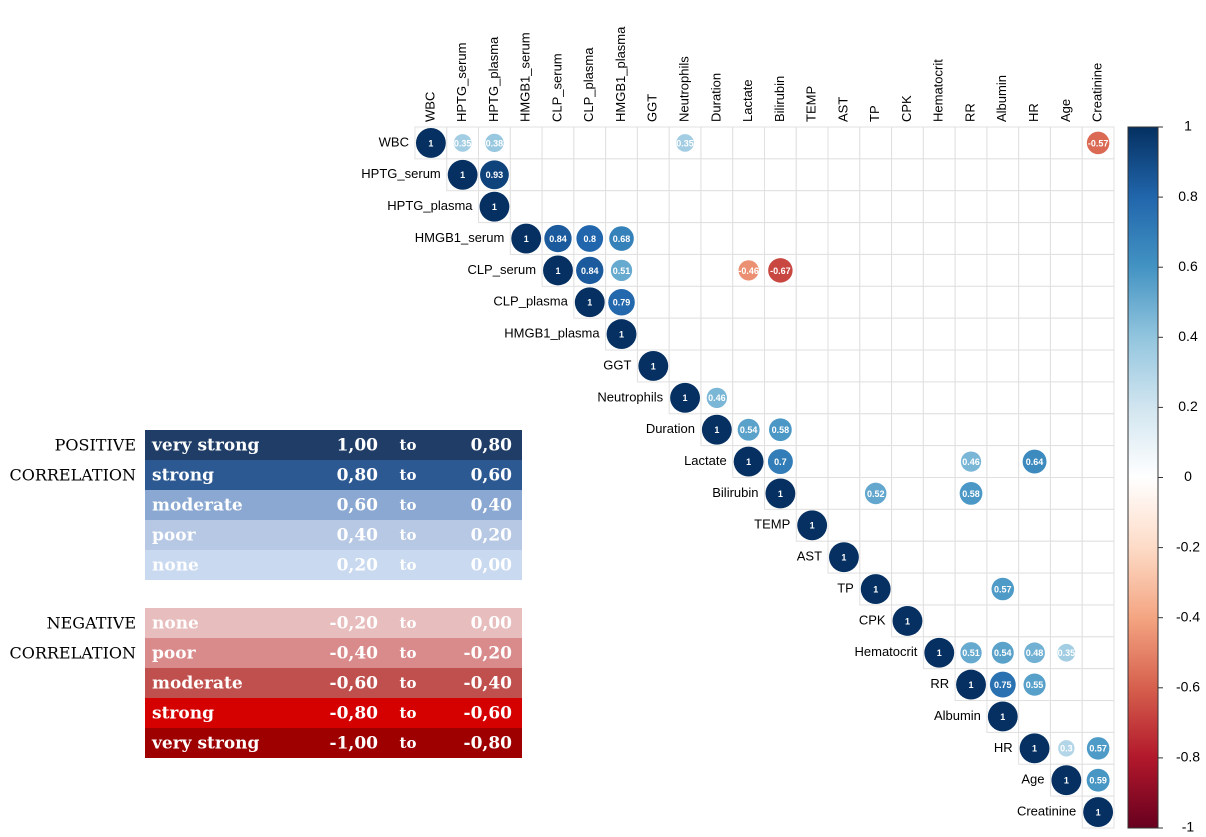  I want to click on legend-from: -0,20, so click(354, 624).